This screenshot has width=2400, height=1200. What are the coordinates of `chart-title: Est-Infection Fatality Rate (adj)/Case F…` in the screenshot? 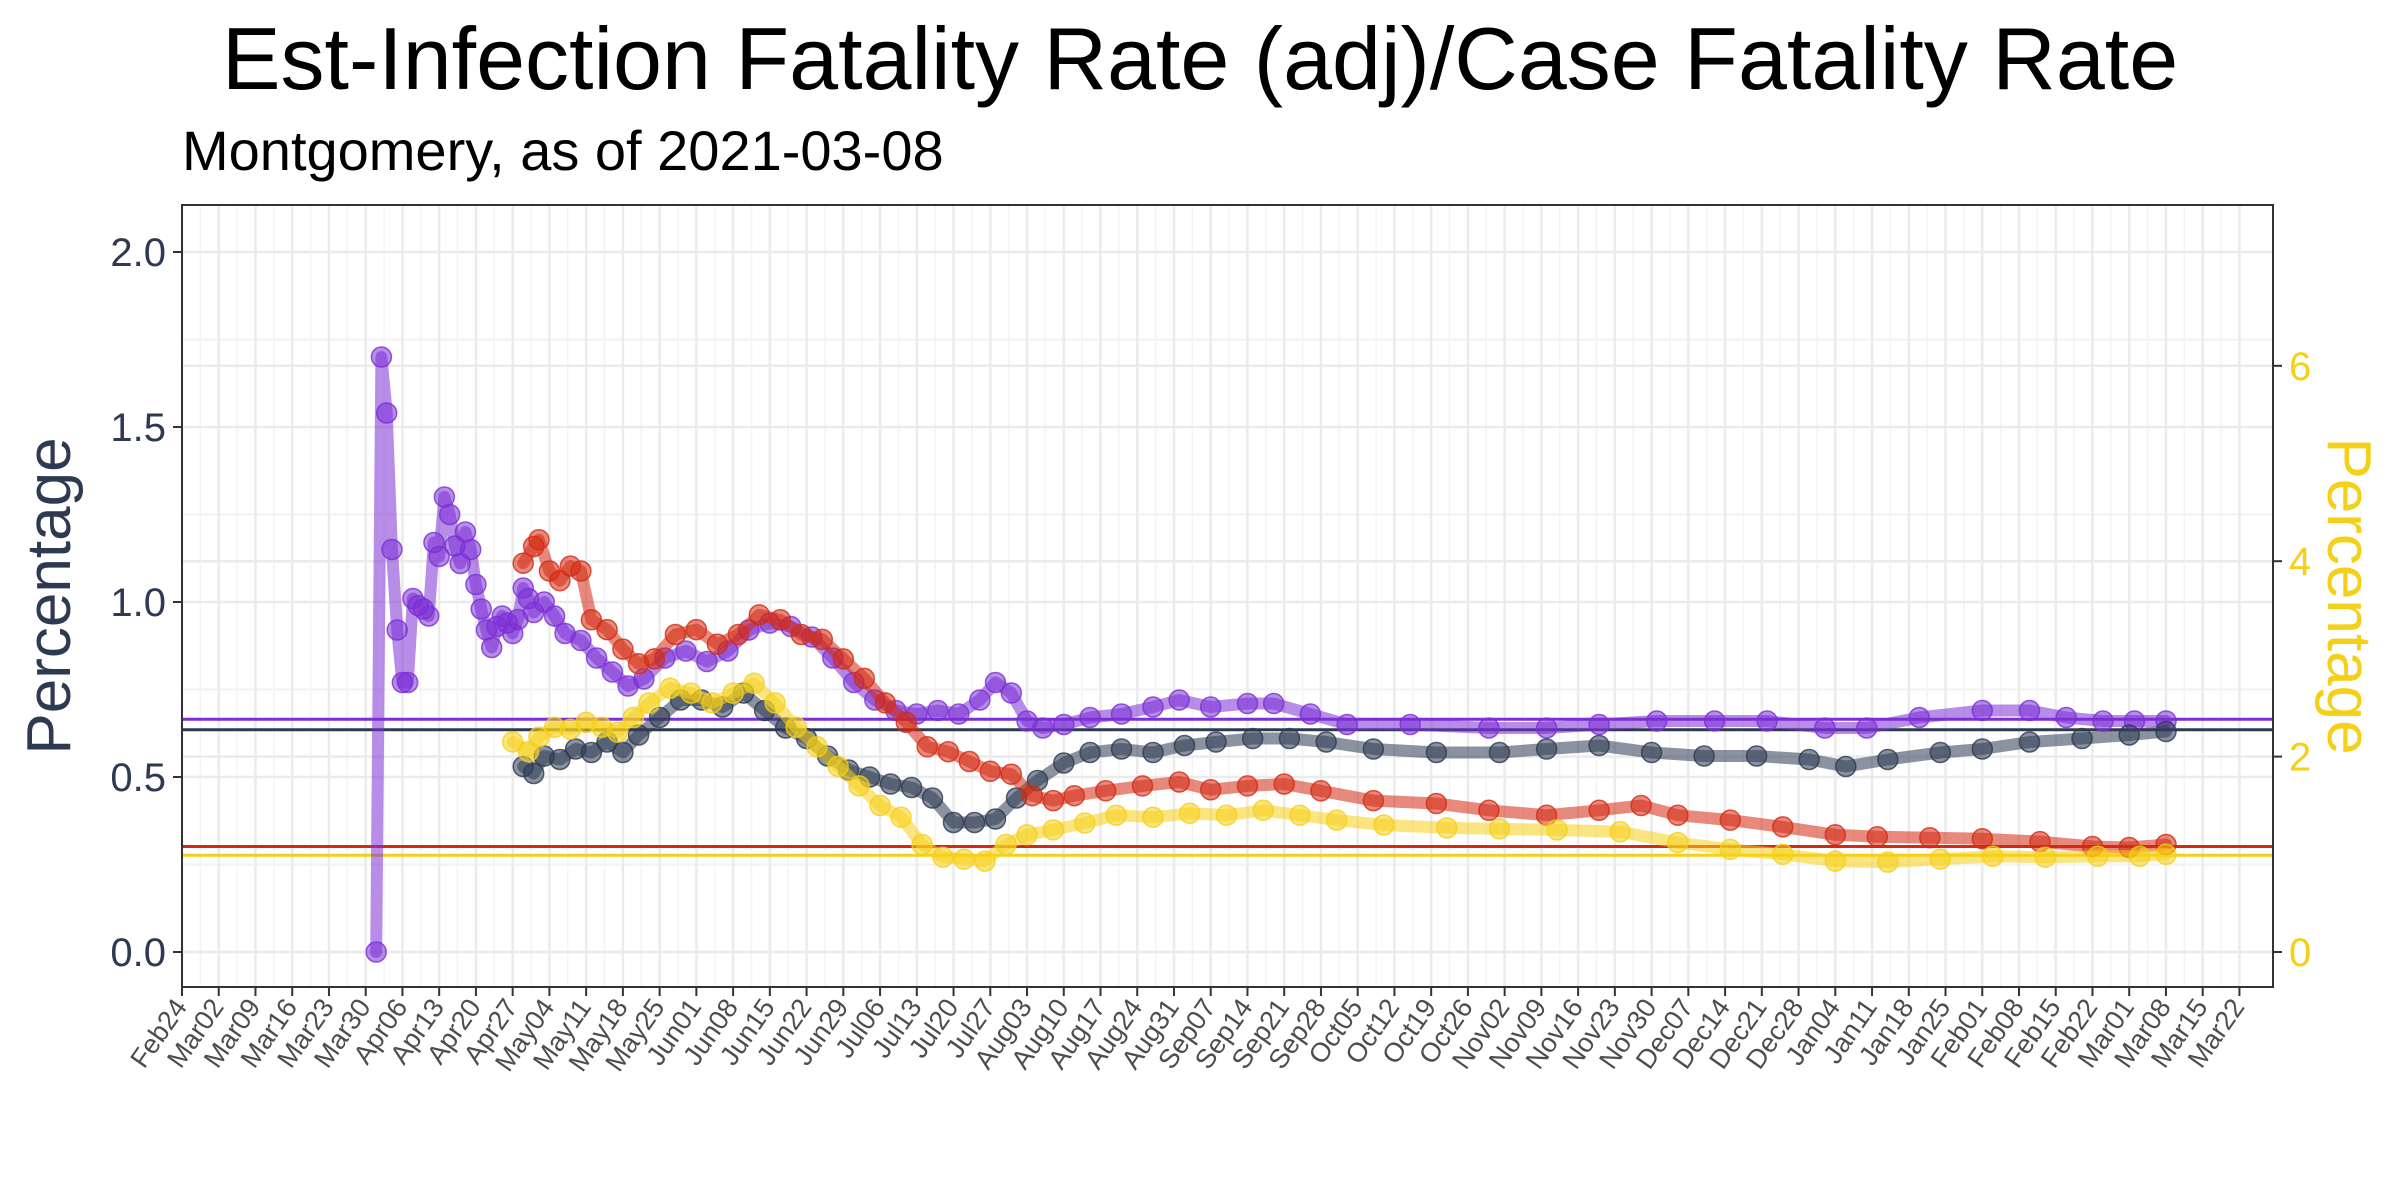 It's located at (1200, 58).